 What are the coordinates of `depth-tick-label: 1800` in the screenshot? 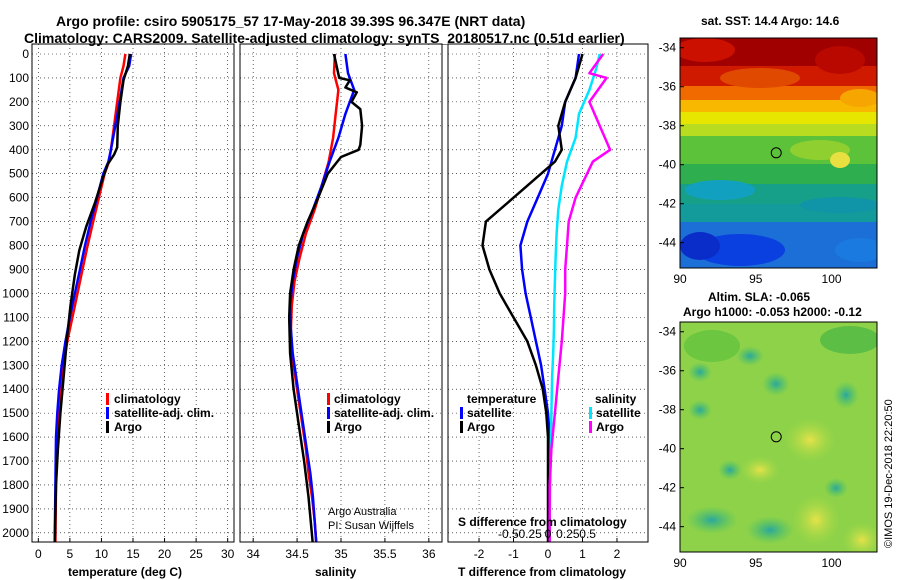 It's located at (15, 485).